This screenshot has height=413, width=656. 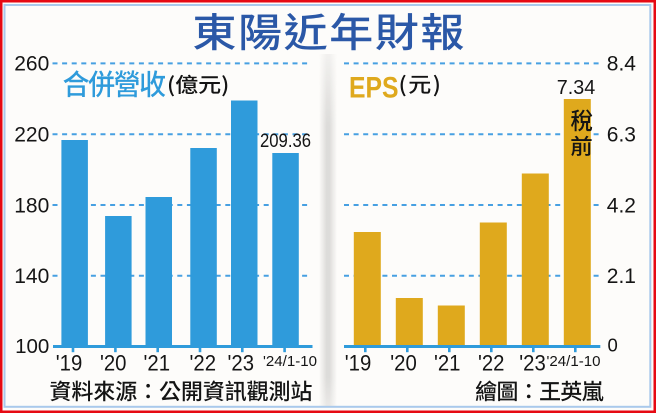 What do you see at coordinates (31, 64) in the screenshot?
I see `svg-text: 260` at bounding box center [31, 64].